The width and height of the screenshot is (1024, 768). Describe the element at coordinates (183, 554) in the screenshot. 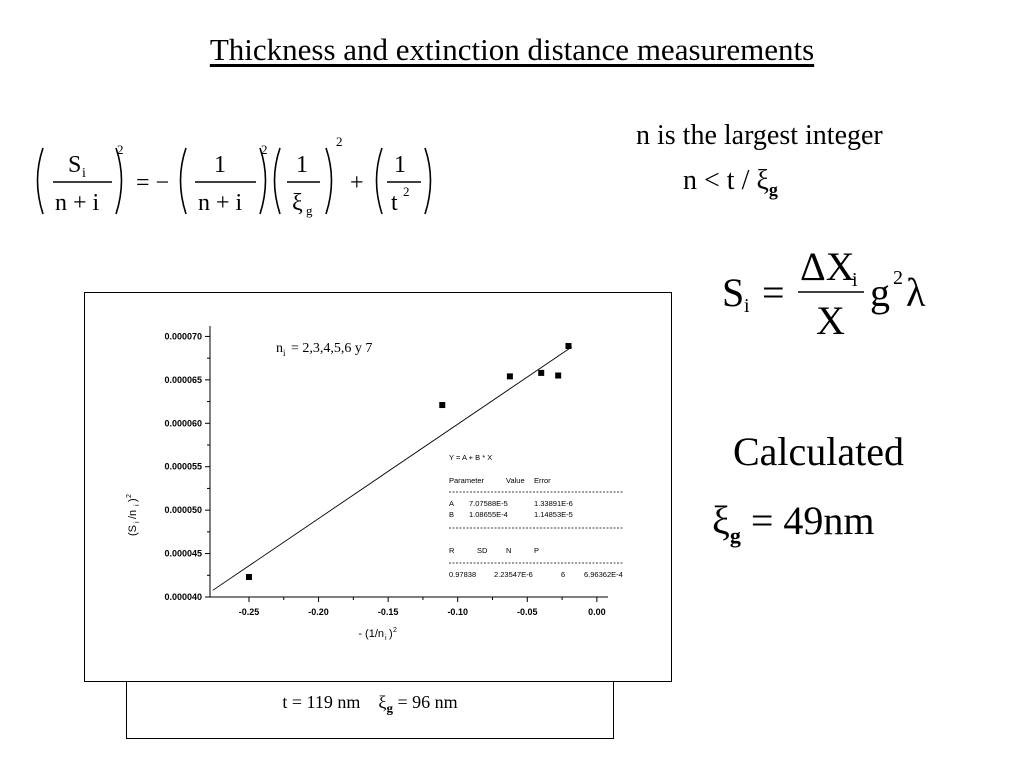

I see `y-tick-label: 0.000045` at that location.